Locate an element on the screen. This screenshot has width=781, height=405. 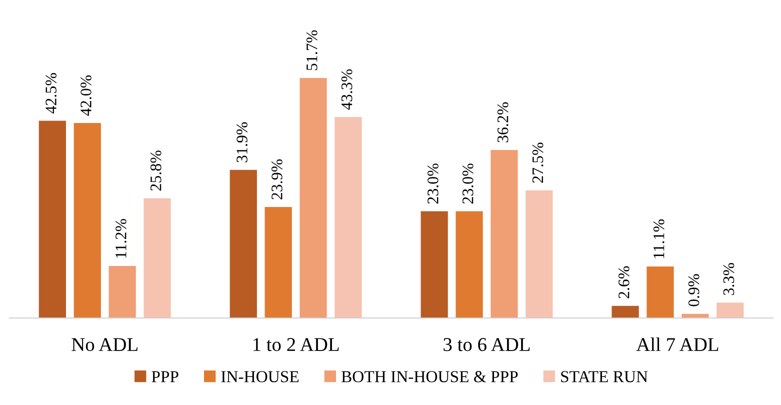
data-label: 11.2% is located at coordinates (121, 238).